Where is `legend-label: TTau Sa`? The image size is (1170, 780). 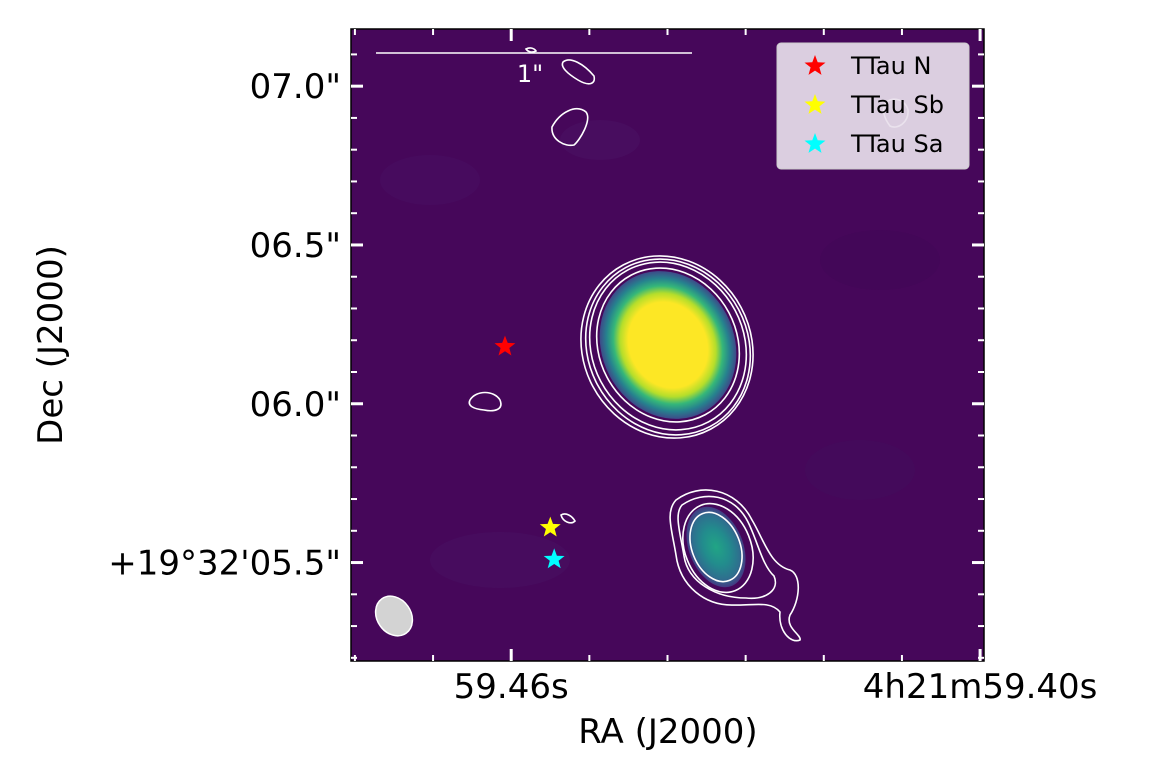 legend-label: TTau Sa is located at coordinates (896, 144).